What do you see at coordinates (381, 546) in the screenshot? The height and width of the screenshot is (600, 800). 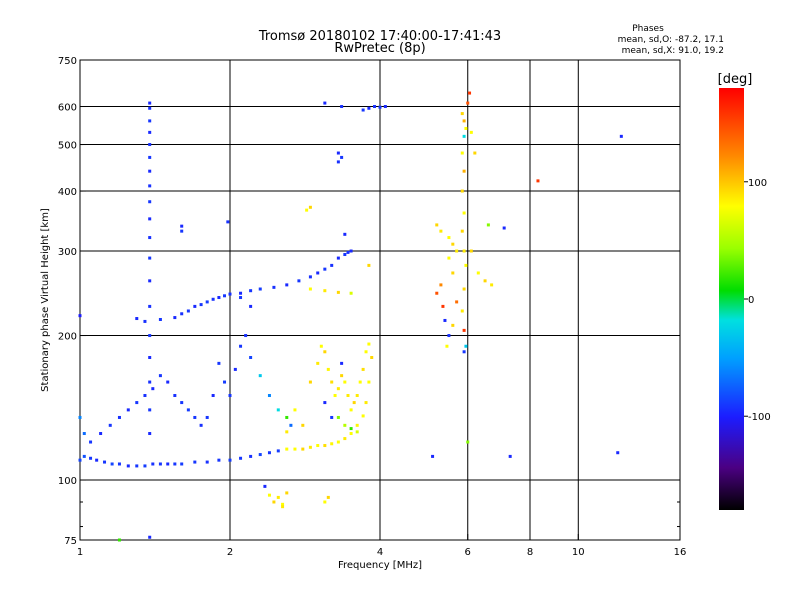 I see `x-axis-ticks: 1 2 4 6 8 10 16` at bounding box center [381, 546].